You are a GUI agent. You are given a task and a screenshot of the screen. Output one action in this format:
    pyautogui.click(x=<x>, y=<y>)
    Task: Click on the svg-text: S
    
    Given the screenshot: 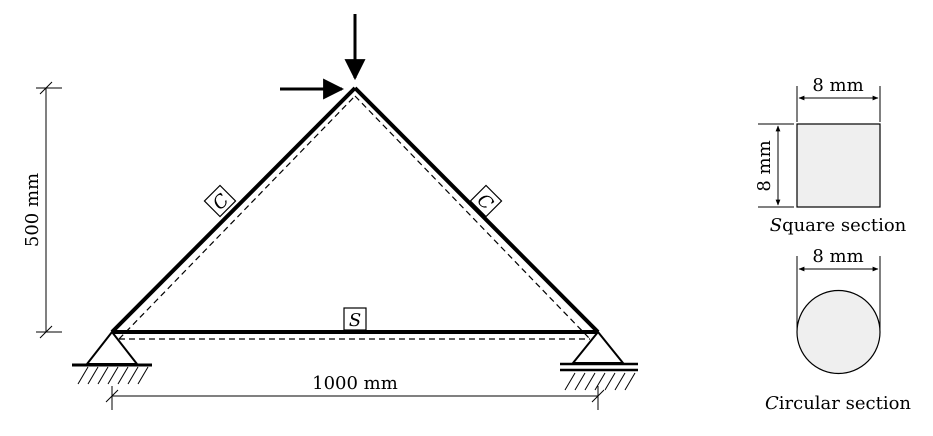 What is the action you would take?
    pyautogui.click(x=355, y=320)
    